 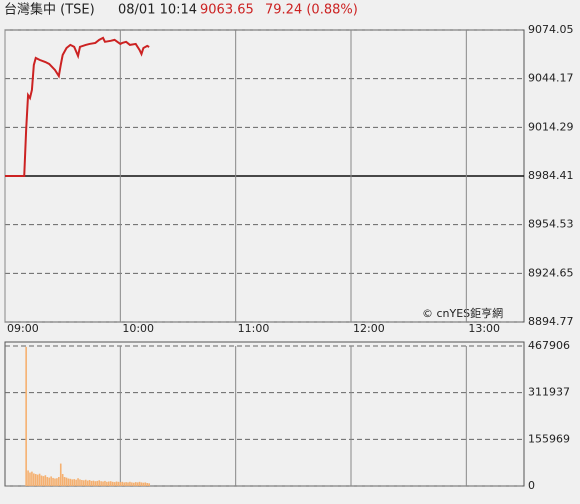 What do you see at coordinates (311, 10) in the screenshot?
I see `change: 79.24 (0.88%)` at bounding box center [311, 10].